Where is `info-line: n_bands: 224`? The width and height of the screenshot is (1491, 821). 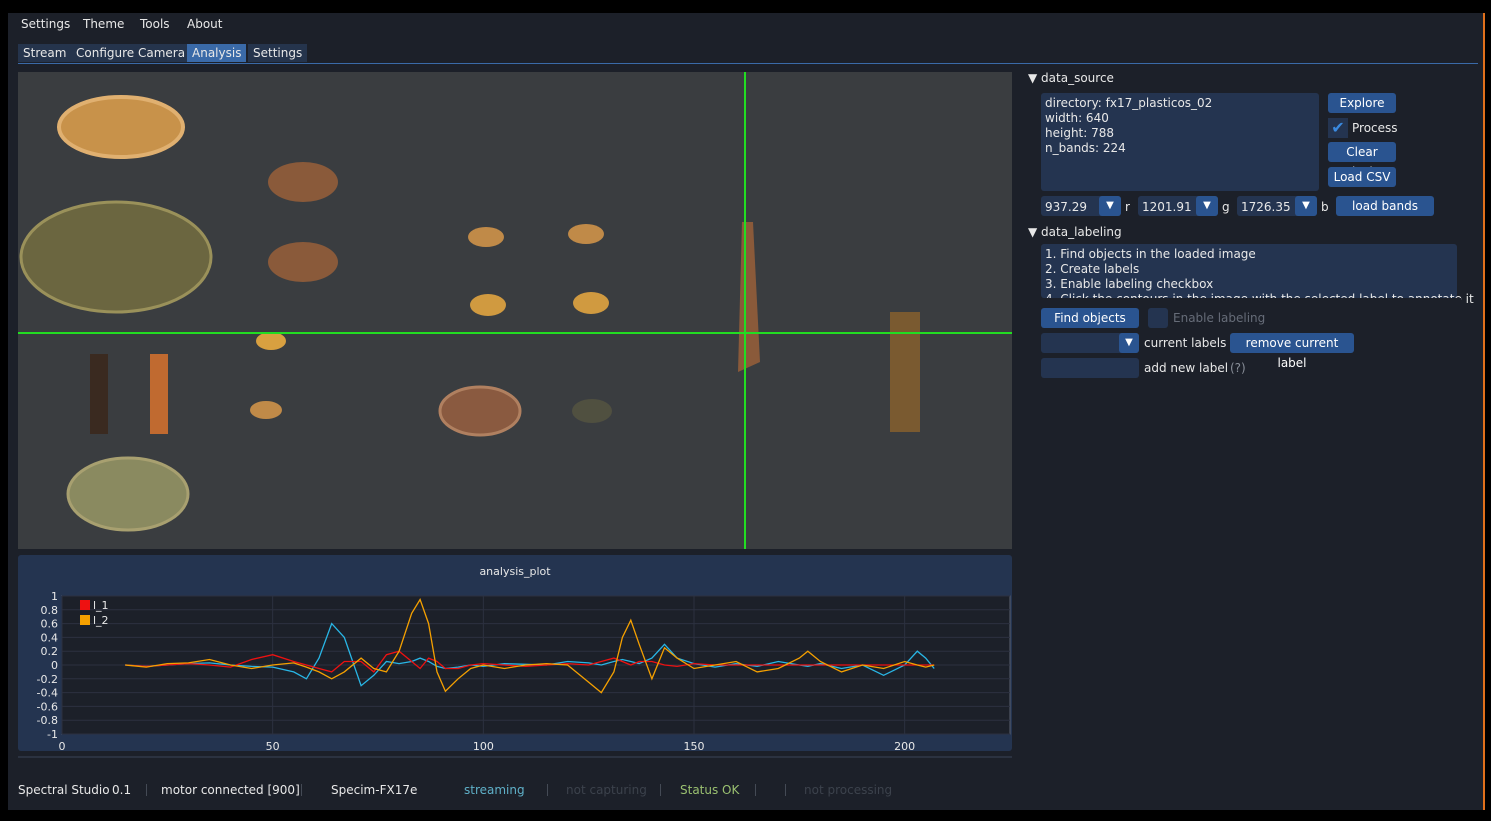
info-line: n_bands: 224 is located at coordinates (1085, 148).